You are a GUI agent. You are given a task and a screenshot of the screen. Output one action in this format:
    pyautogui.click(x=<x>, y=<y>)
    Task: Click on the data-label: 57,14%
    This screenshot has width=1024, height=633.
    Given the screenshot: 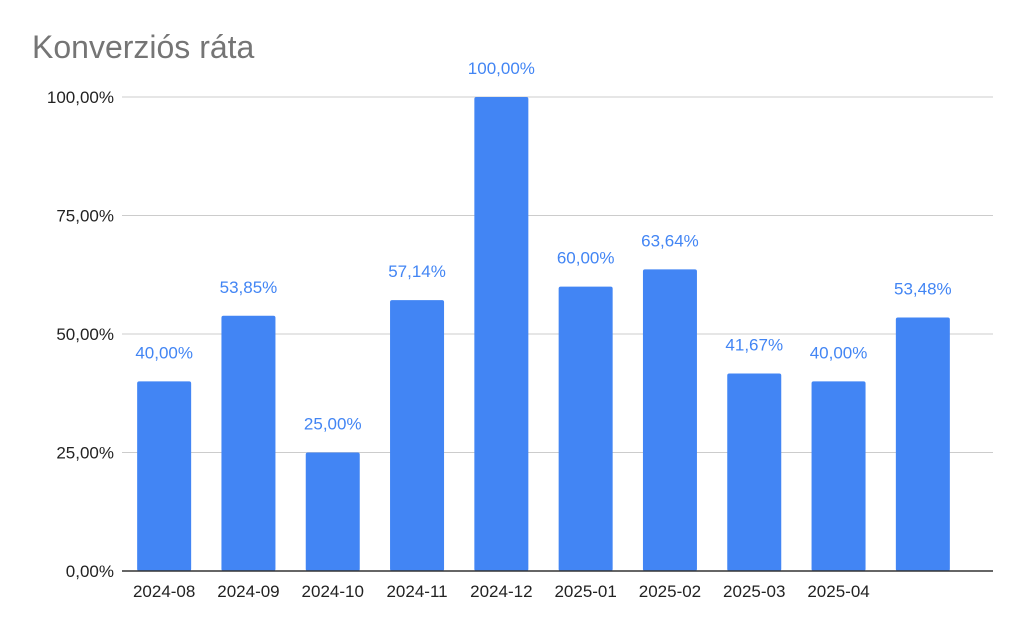 What is the action you would take?
    pyautogui.click(x=417, y=271)
    